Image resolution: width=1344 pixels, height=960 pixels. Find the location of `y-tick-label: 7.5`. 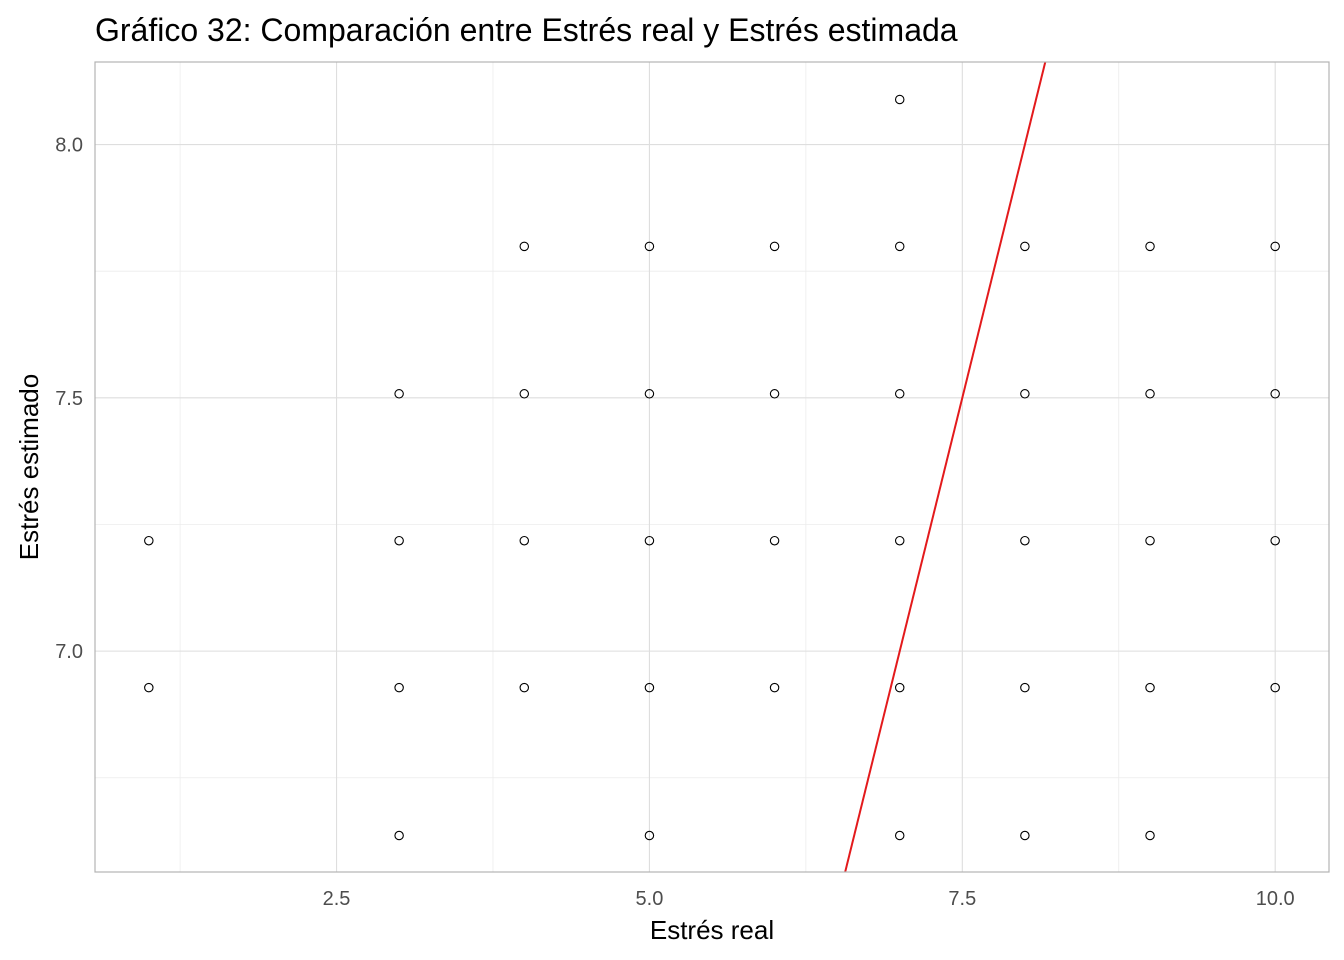

y-tick-label: 7.5 is located at coordinates (69, 399).